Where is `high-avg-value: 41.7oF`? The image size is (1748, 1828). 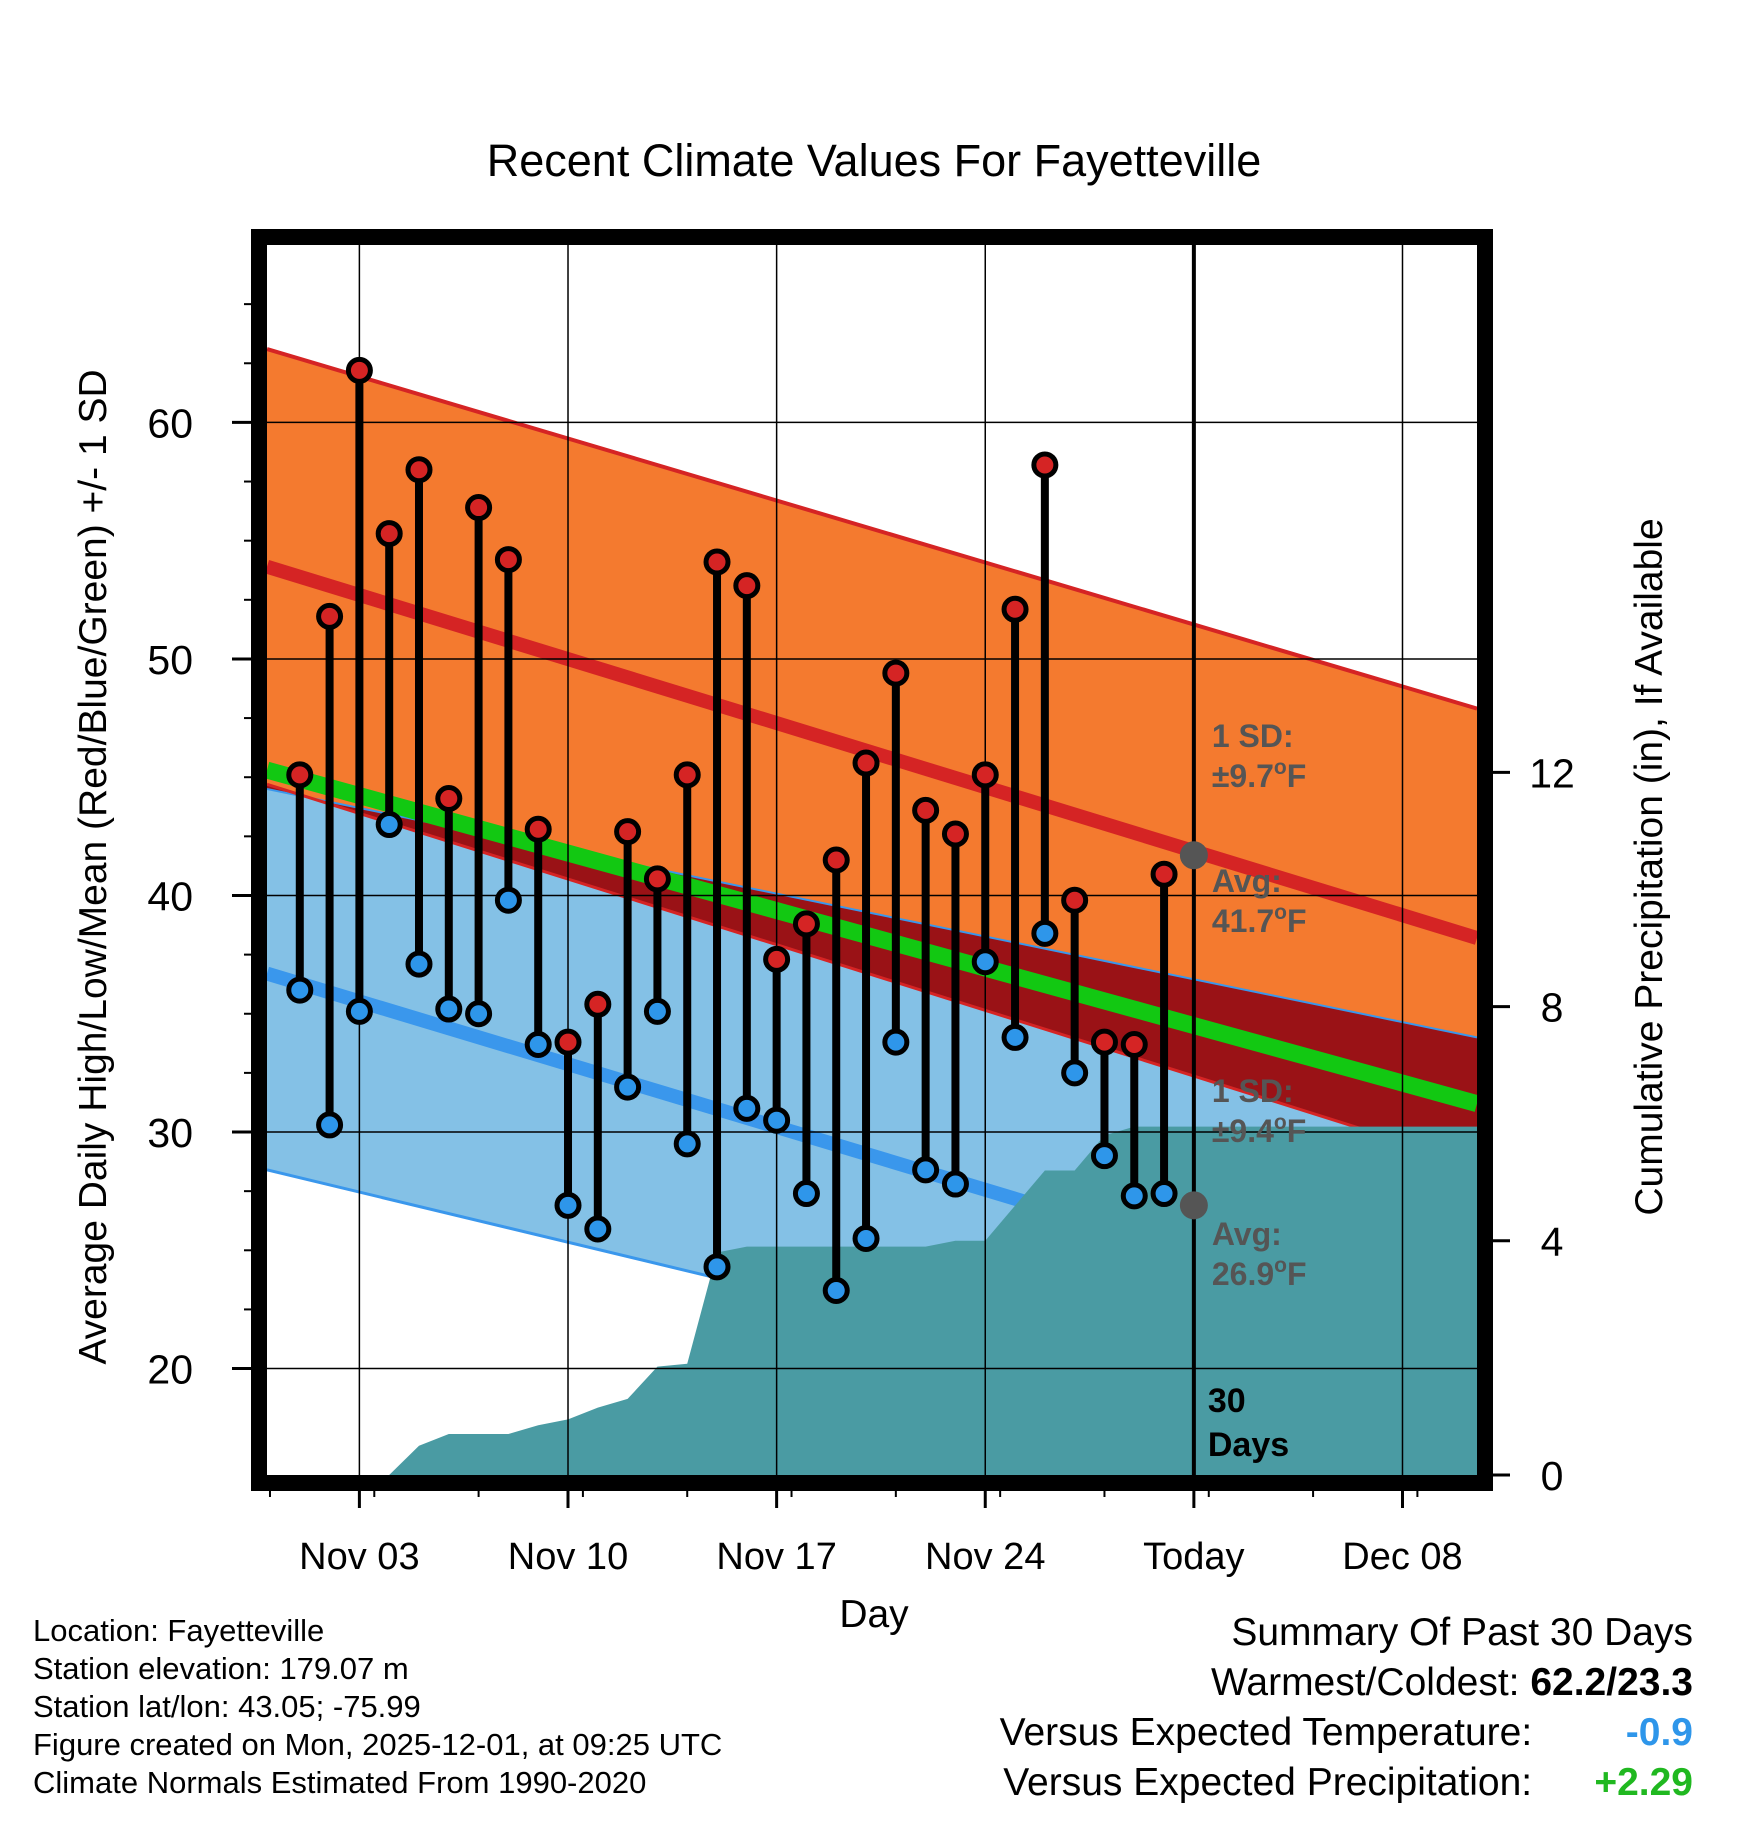
high-avg-value: 41.7oF is located at coordinates (1259, 920).